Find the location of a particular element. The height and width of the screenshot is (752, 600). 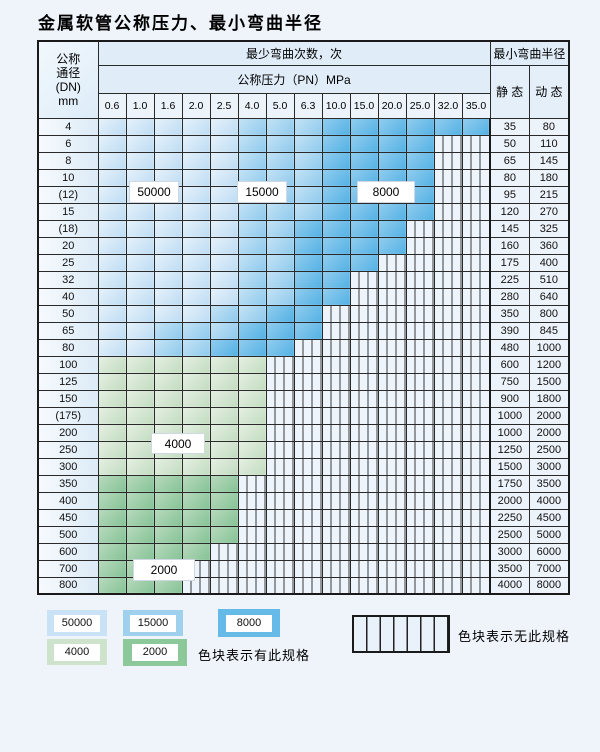

table-row-dn-150: 150 900 1800 is located at coordinates (303, 398).